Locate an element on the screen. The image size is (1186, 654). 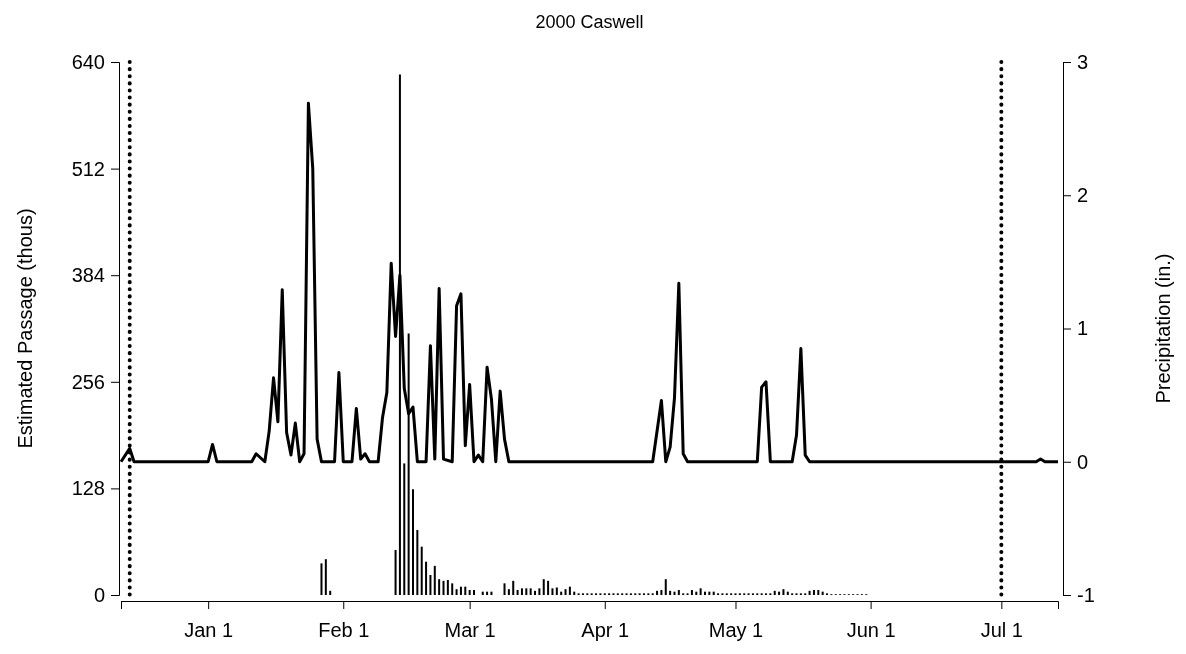
y2-tick-label: -1 is located at coordinates (1086, 594).